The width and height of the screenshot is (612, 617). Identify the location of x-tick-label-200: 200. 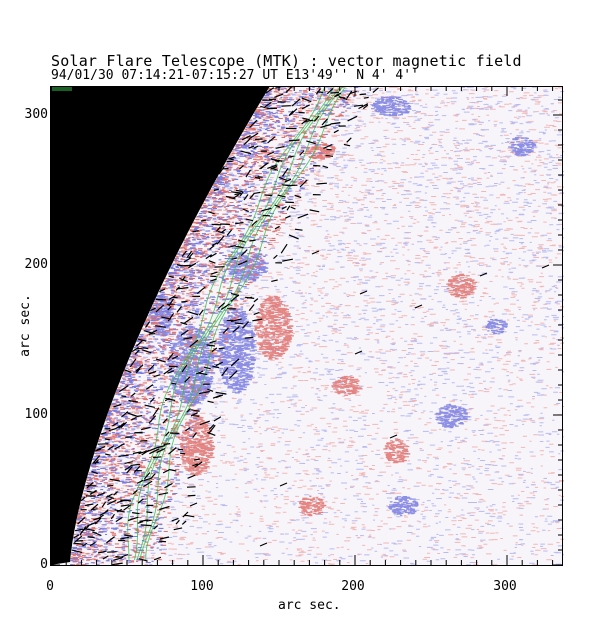
(353, 586).